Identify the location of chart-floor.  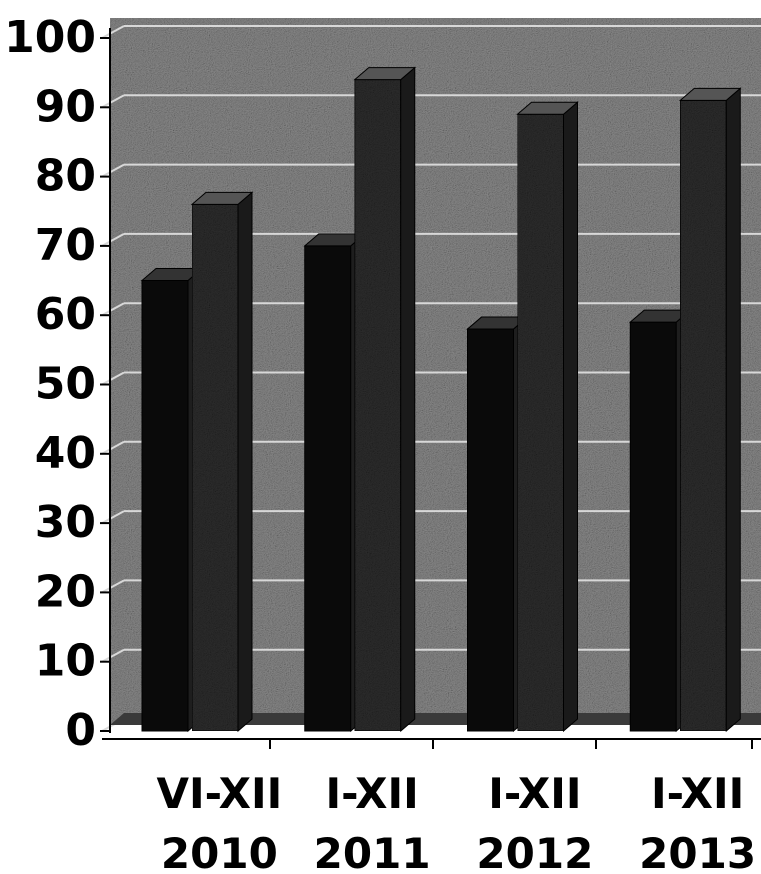
(435, 719).